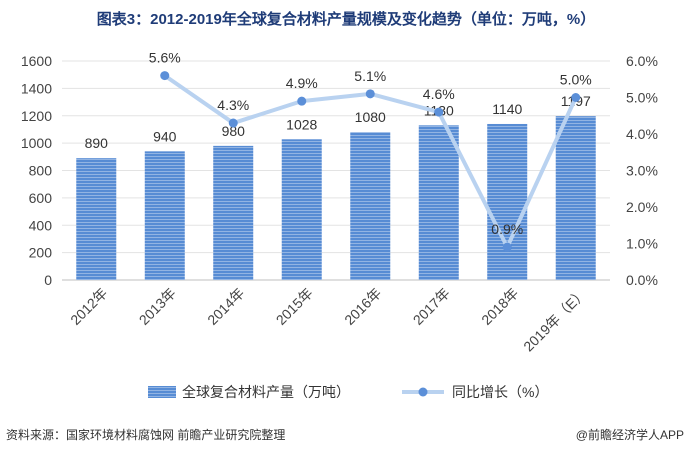  What do you see at coordinates (362, 306) in the screenshot?
I see `x-tick-label: 2016年` at bounding box center [362, 306].